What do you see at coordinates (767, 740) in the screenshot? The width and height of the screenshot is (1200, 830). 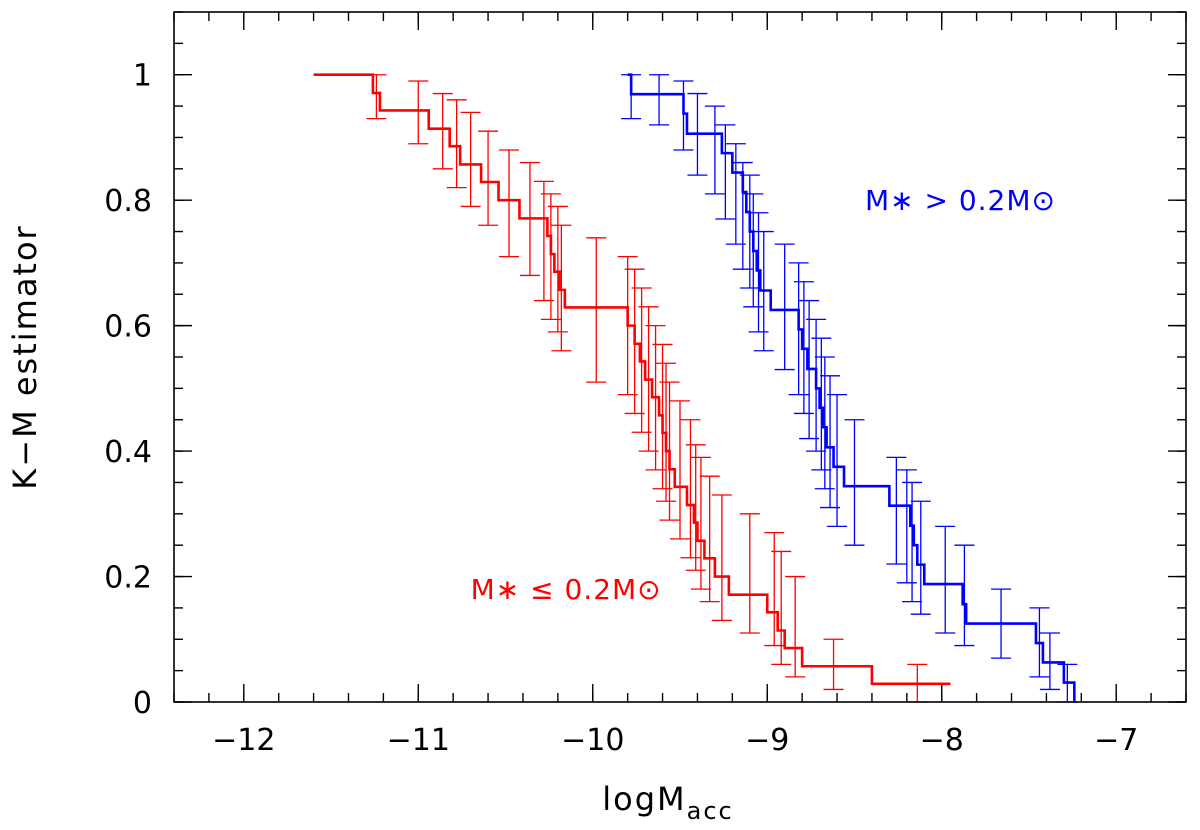 I see `x-tick-label: −9` at bounding box center [767, 740].